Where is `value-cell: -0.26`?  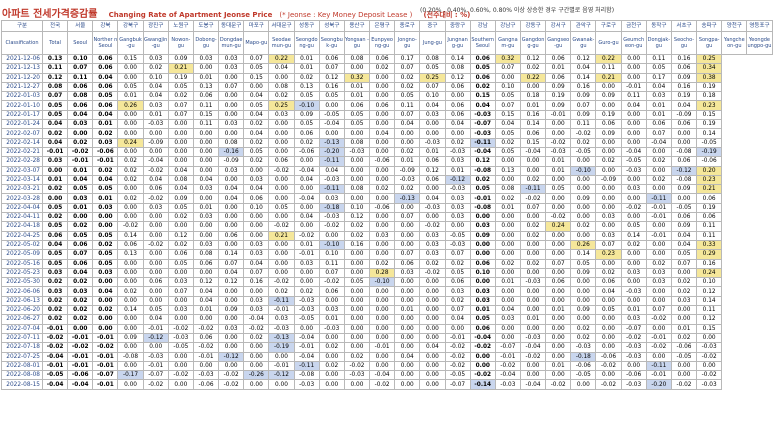
value-cell: -0.26 is located at coordinates (256, 375).